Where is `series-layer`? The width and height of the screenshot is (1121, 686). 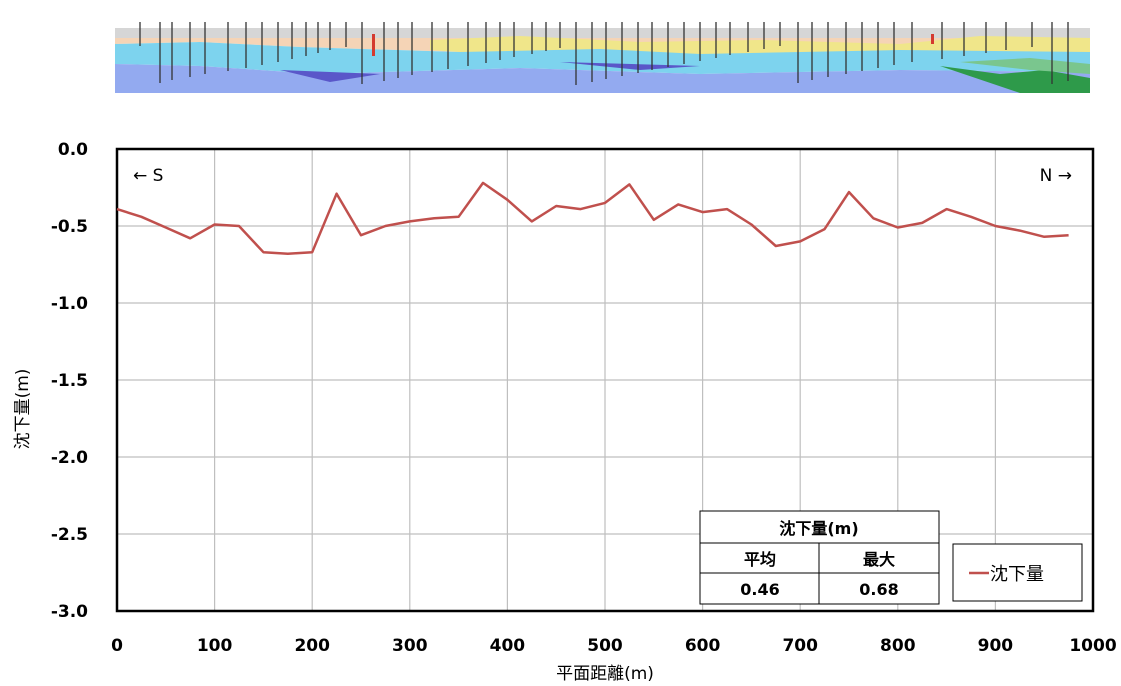
series-layer is located at coordinates (592, 218).